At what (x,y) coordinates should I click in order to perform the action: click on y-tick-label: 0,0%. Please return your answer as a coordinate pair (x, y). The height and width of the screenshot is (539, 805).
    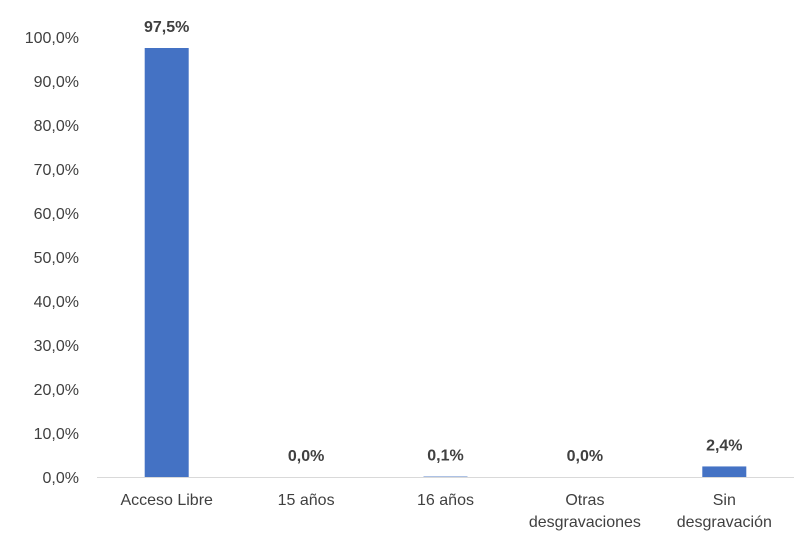
    Looking at the image, I should click on (61, 478).